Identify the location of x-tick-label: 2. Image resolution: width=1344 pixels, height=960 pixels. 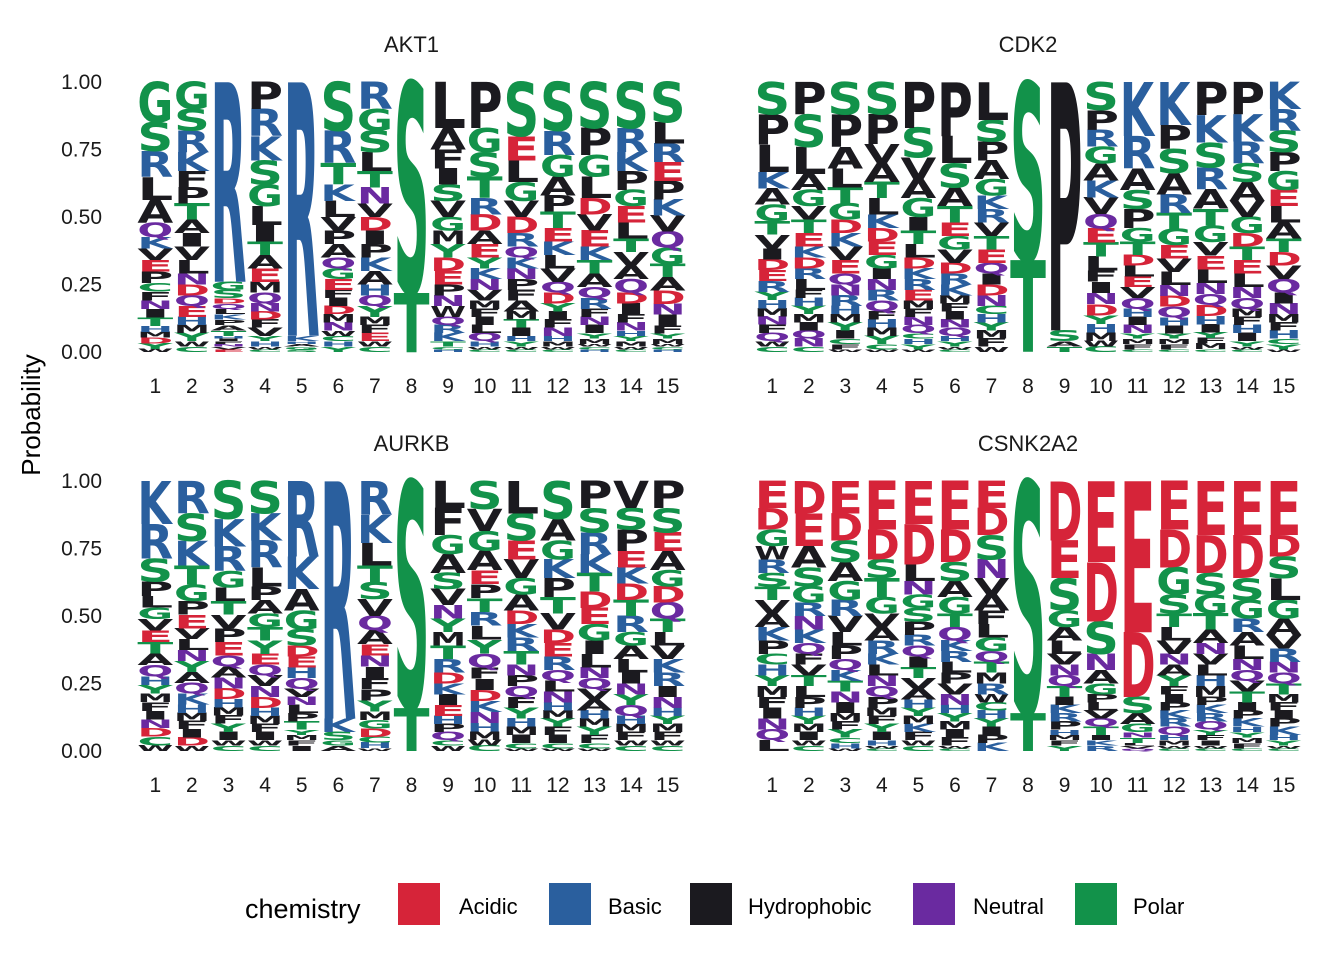
(192, 785).